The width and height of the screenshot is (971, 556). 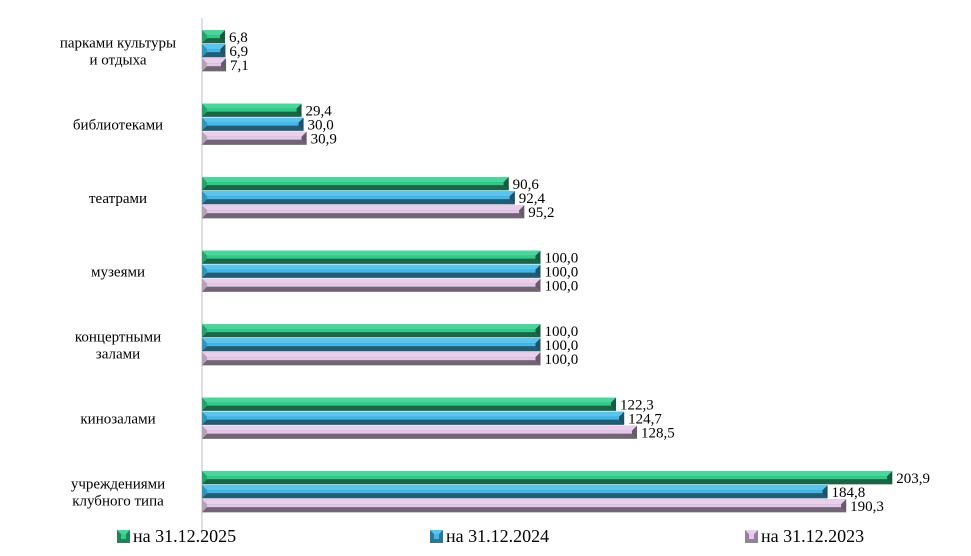 I want to click on category-label: учреждениями, so click(x=118, y=484).